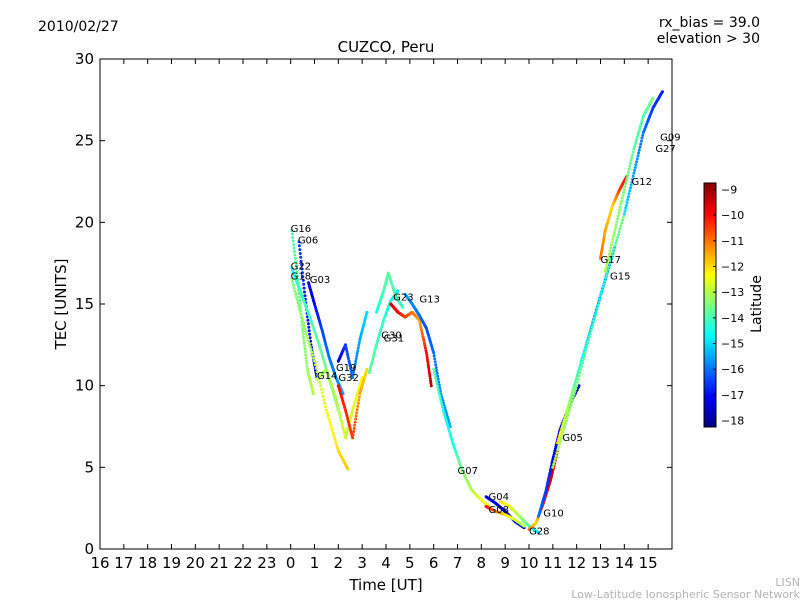 The width and height of the screenshot is (800, 600). Describe the element at coordinates (391, 335) in the screenshot. I see `prn-label: G30` at that location.